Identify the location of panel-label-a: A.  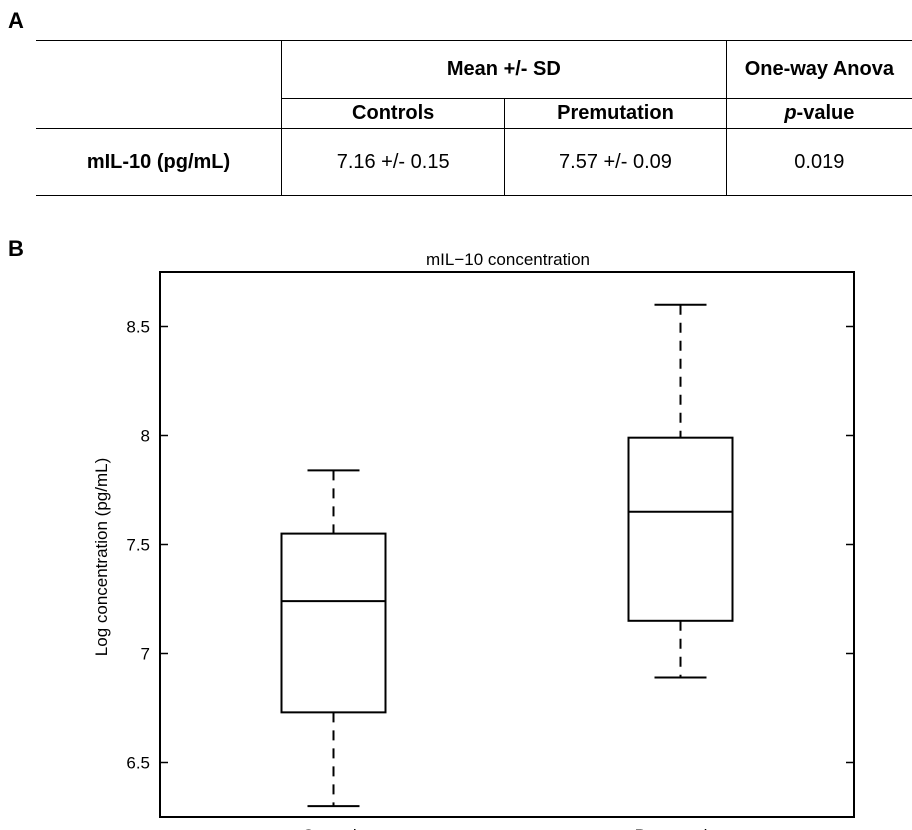
(16, 20).